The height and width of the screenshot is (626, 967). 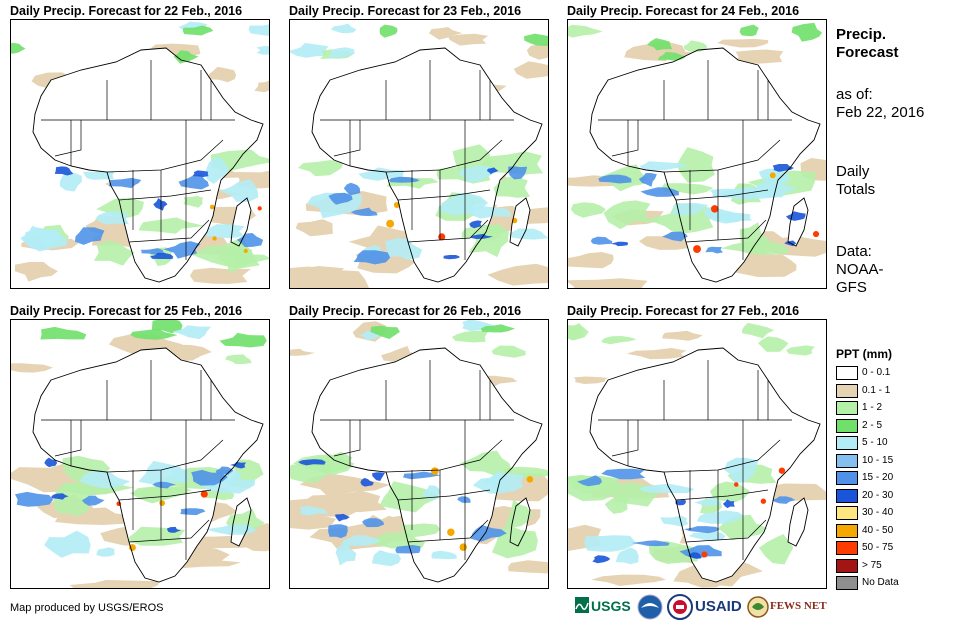 I want to click on legend-label: 5 - 10, so click(x=875, y=442).